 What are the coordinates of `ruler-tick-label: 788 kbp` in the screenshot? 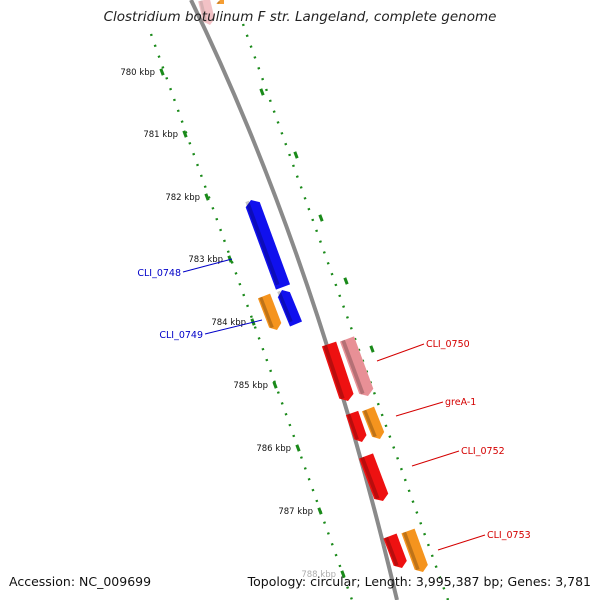 It's located at (318, 575).